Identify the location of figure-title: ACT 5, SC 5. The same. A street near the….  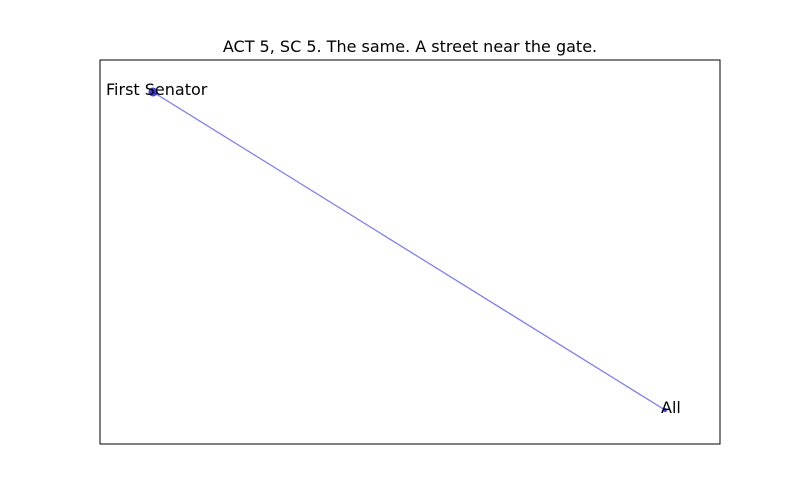
(410, 46).